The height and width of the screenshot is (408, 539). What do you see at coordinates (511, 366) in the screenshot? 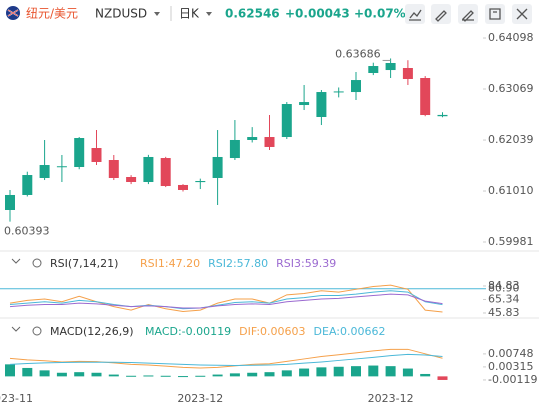
I see `y-tick-label: 0.00315` at bounding box center [511, 366].